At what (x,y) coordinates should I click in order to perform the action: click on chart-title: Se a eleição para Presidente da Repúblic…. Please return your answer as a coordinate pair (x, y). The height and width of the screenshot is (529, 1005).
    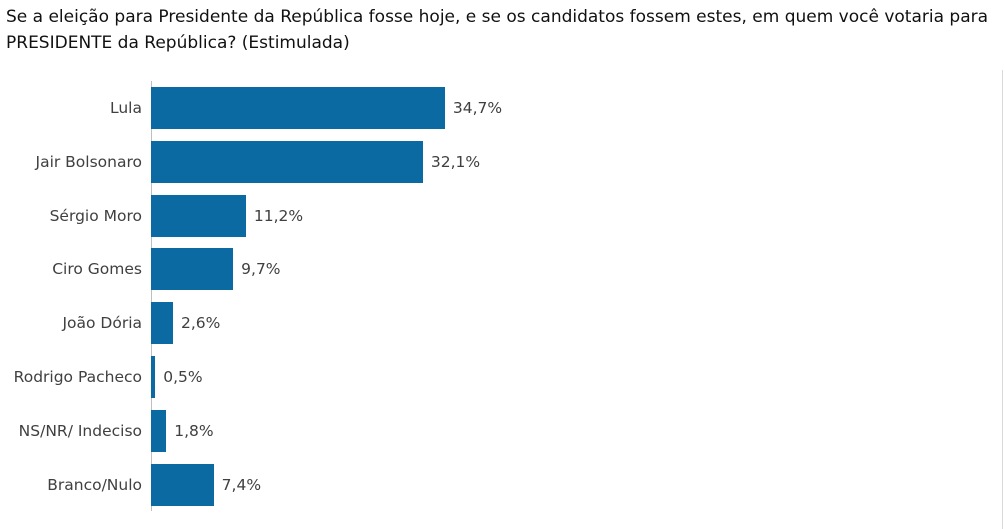
    Looking at the image, I should click on (497, 30).